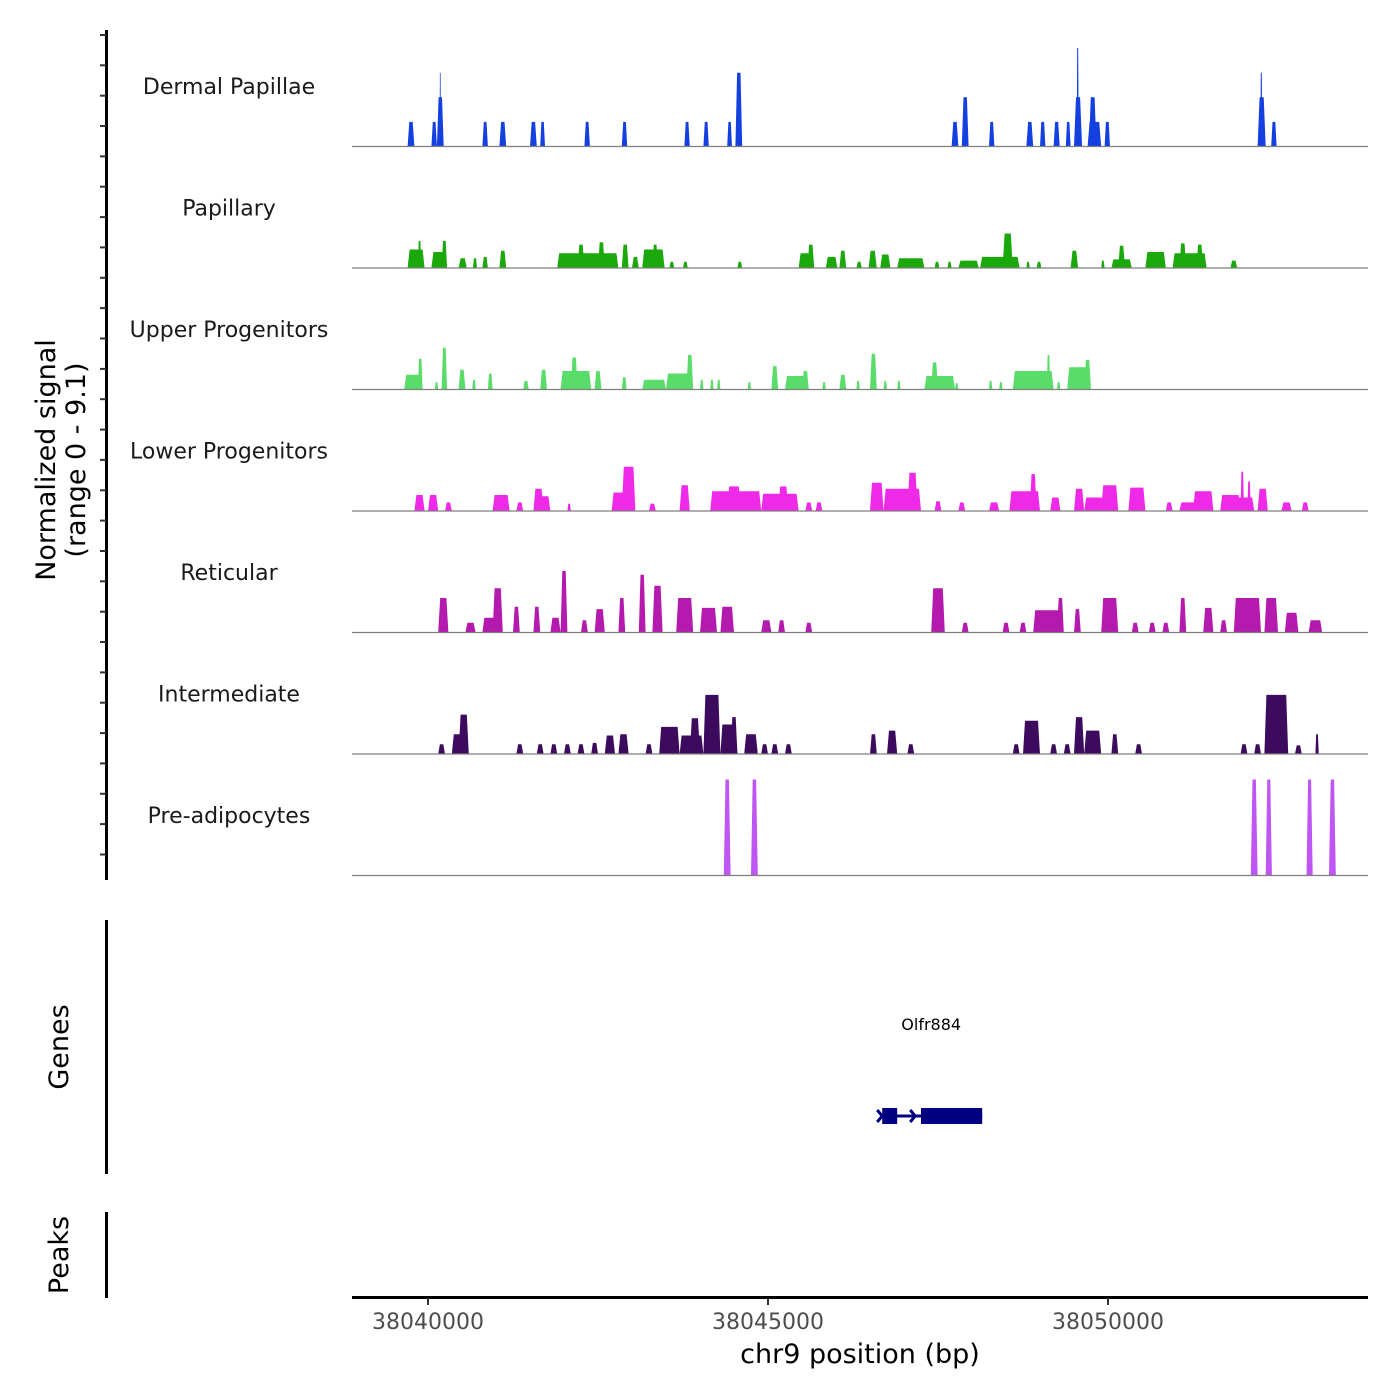  What do you see at coordinates (59, 1046) in the screenshot?
I see `genes-track-label: Genes` at bounding box center [59, 1046].